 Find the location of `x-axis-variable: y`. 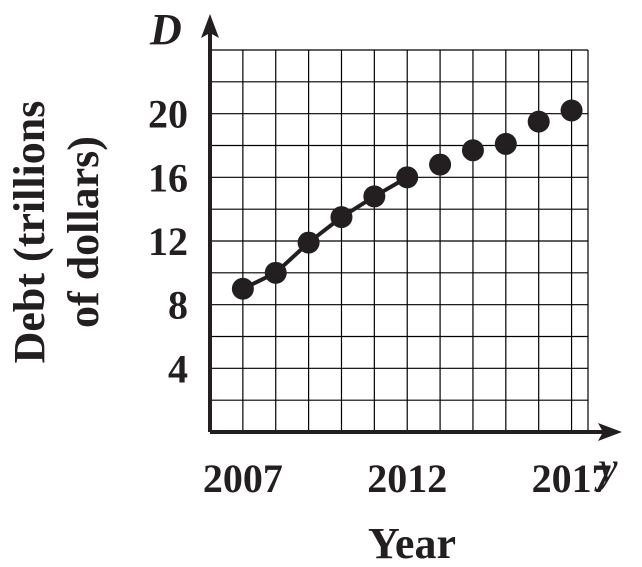

x-axis-variable: y is located at coordinates (606, 467).